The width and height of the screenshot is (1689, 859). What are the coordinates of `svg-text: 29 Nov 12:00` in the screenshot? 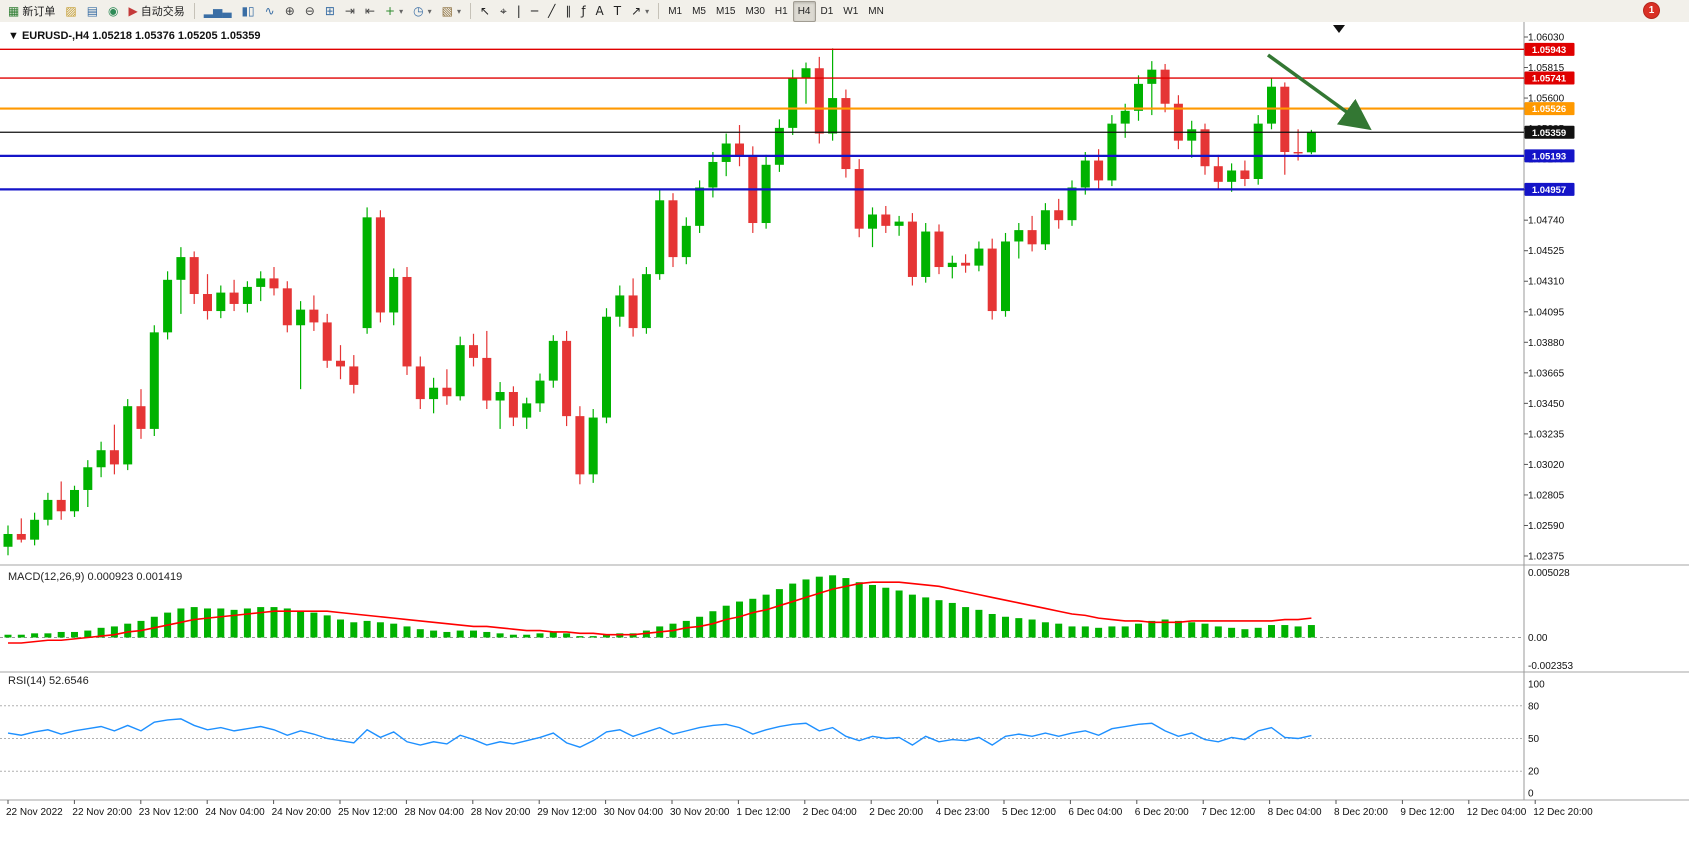 It's located at (567, 812).